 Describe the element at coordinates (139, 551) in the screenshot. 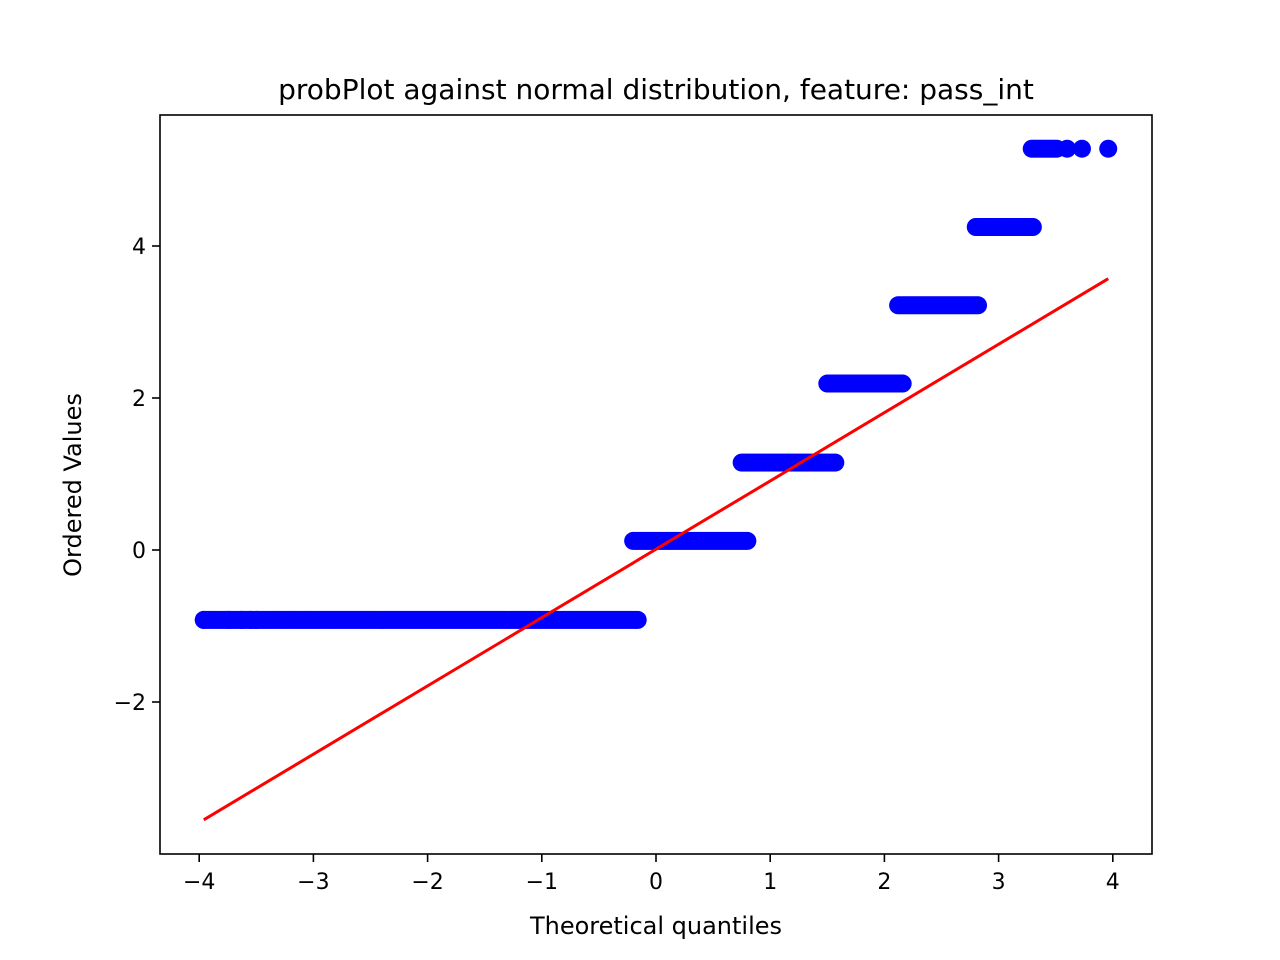

I see `y-tick-label: 0` at that location.